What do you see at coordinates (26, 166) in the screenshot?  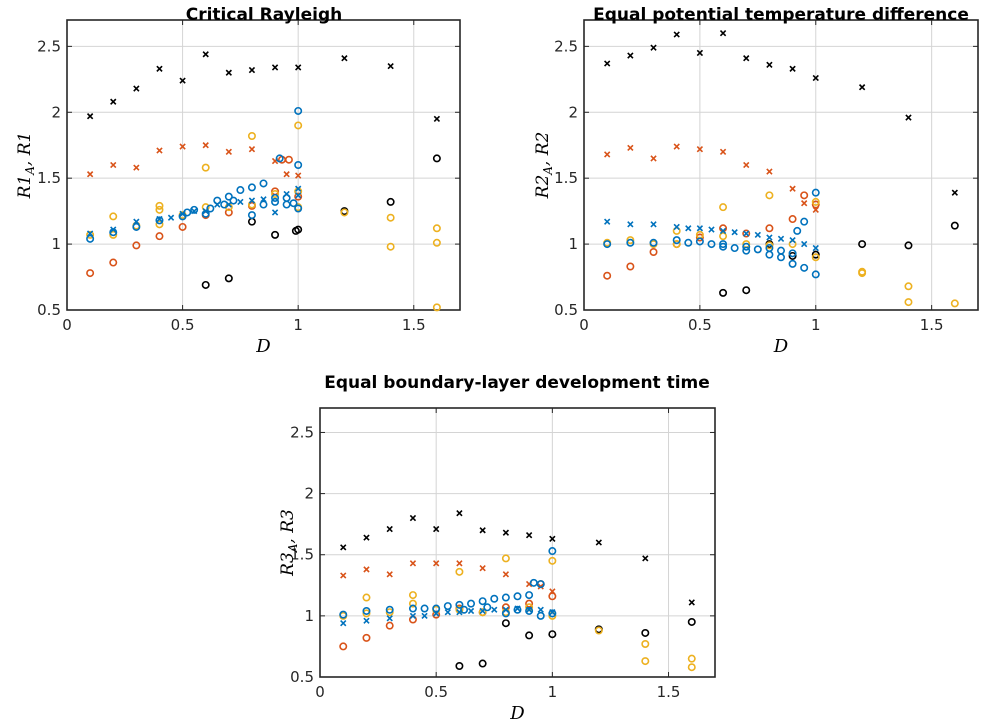 I see `y-axis-label: R1A, R1` at bounding box center [26, 166].